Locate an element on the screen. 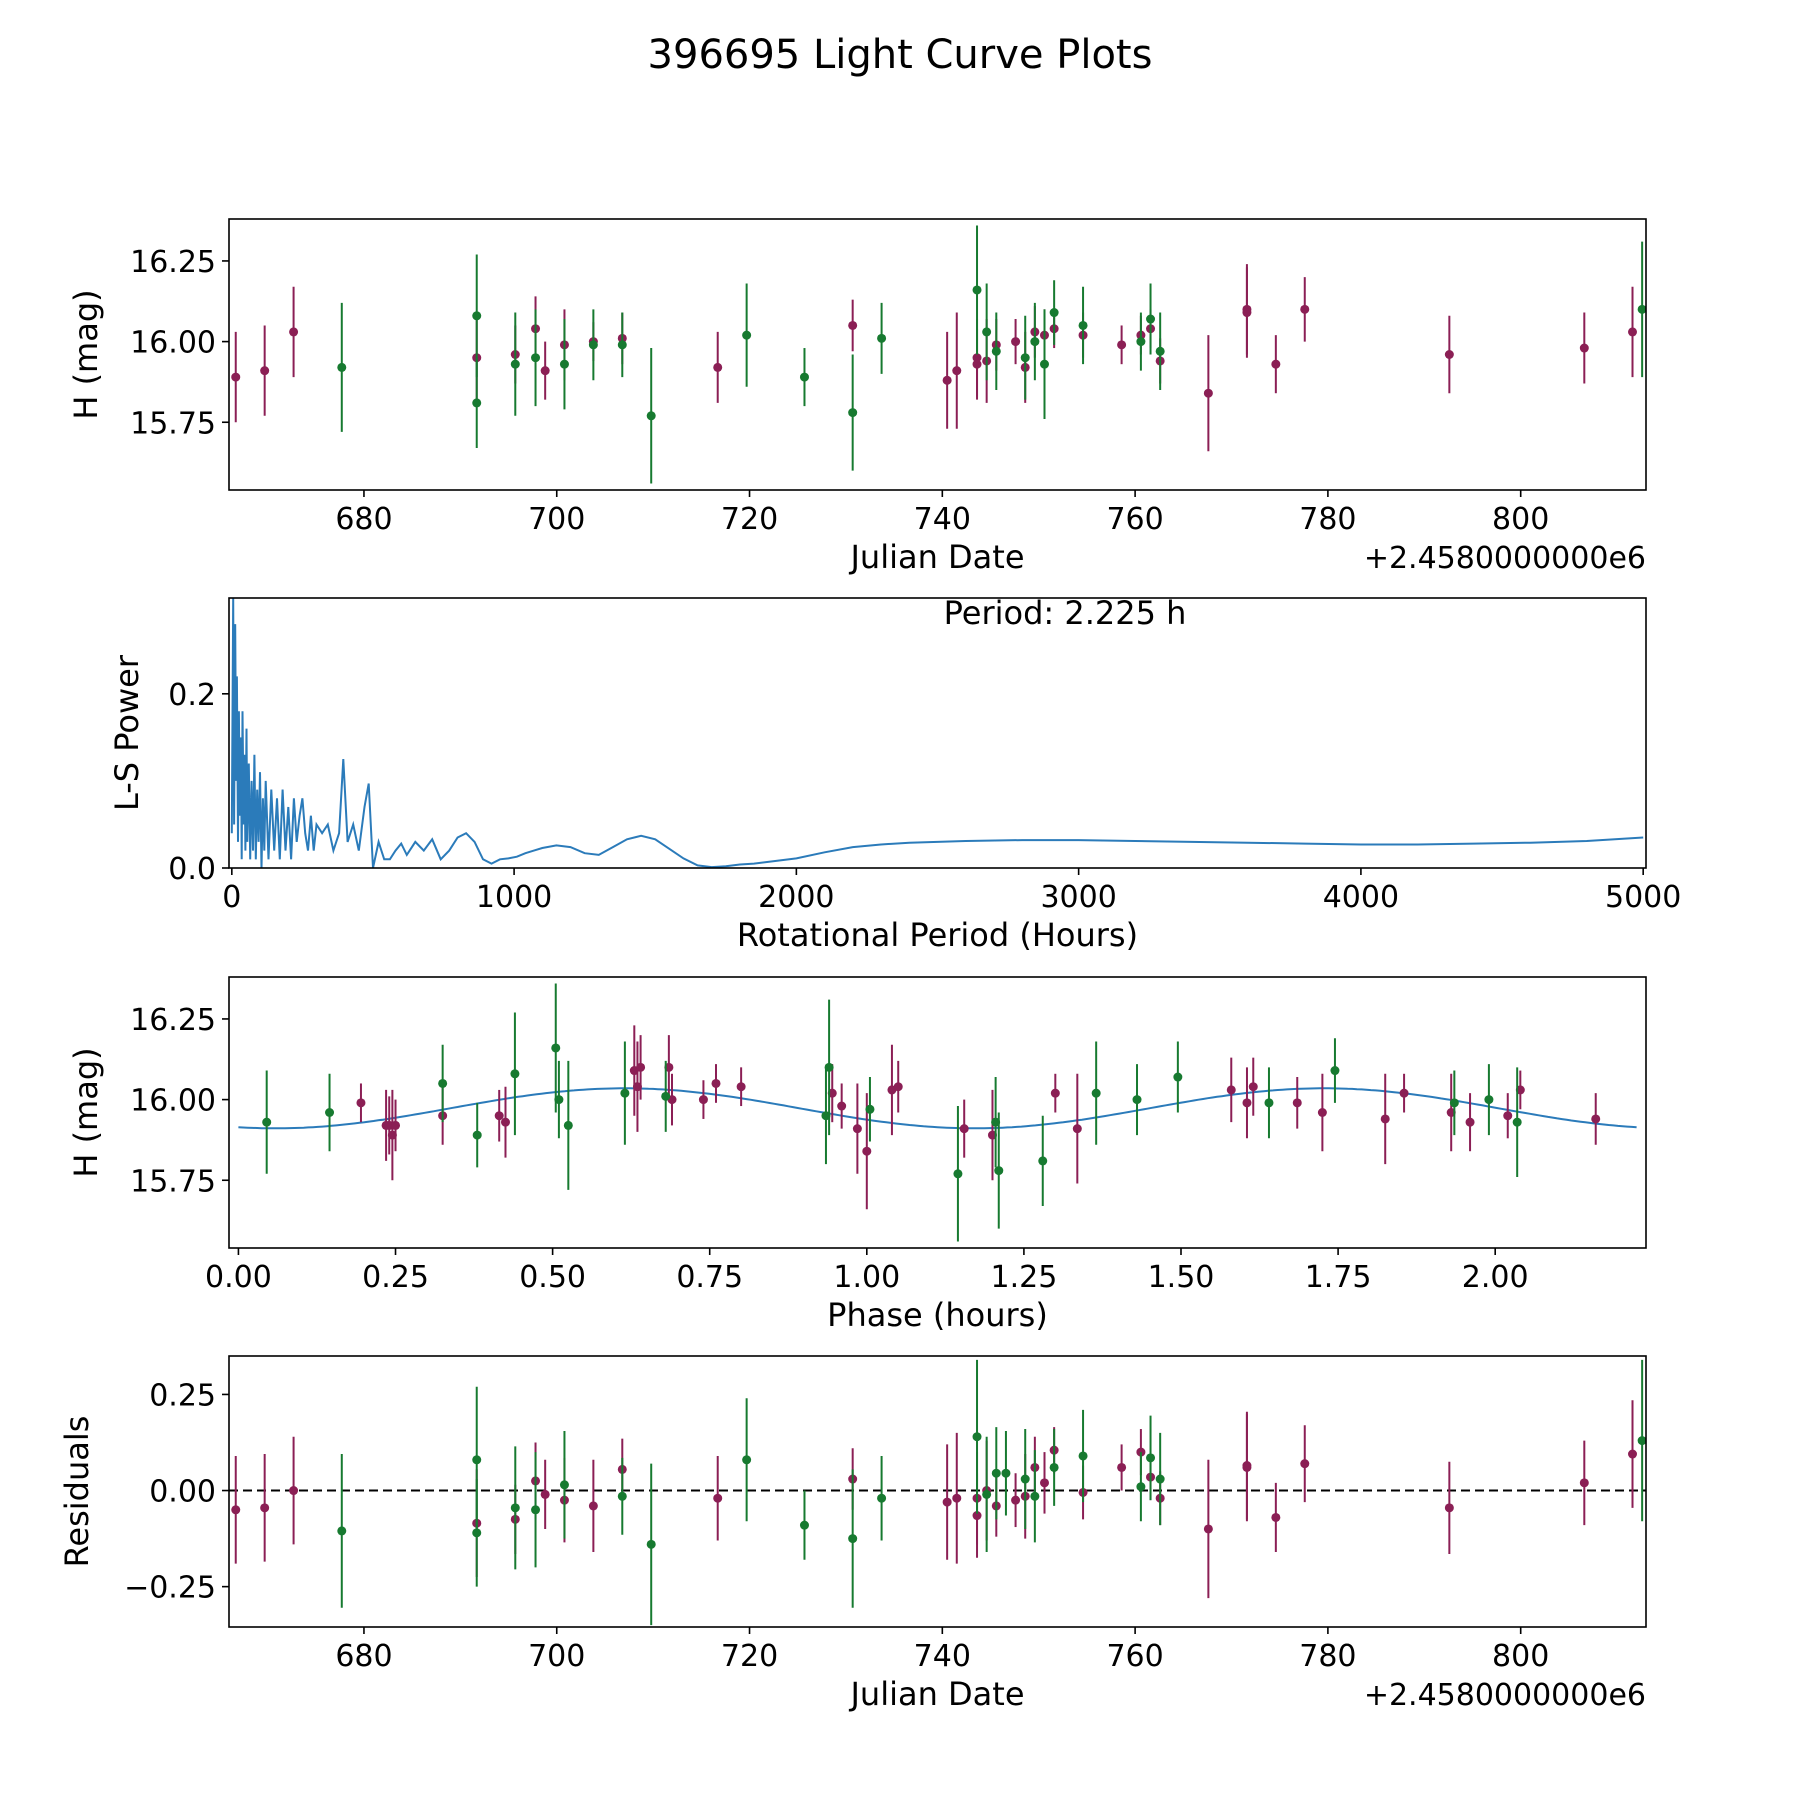 This screenshot has height=1800, width=1800. y-tick-label: 15.75 is located at coordinates (173, 423).